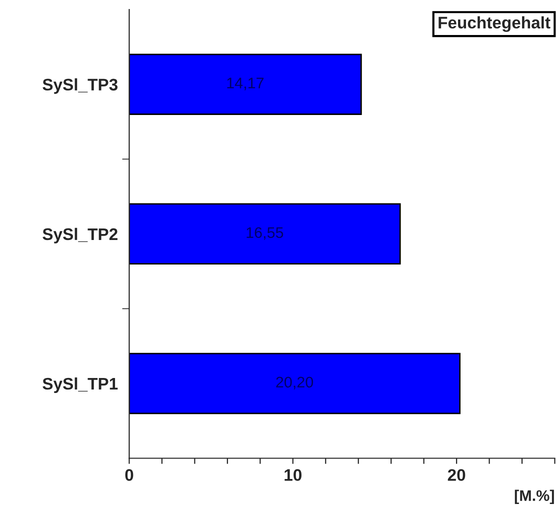 The width and height of the screenshot is (557, 531). What do you see at coordinates (129, 475) in the screenshot?
I see `x-tick-label: 0` at bounding box center [129, 475].